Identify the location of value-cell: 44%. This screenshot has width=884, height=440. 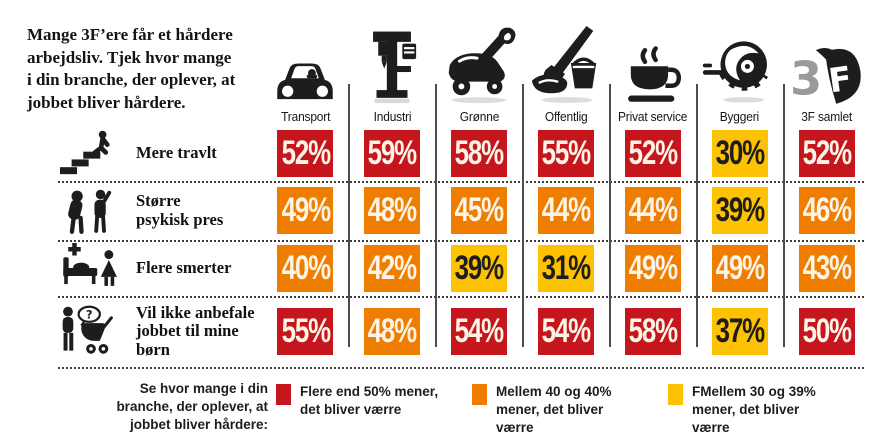
(565, 210).